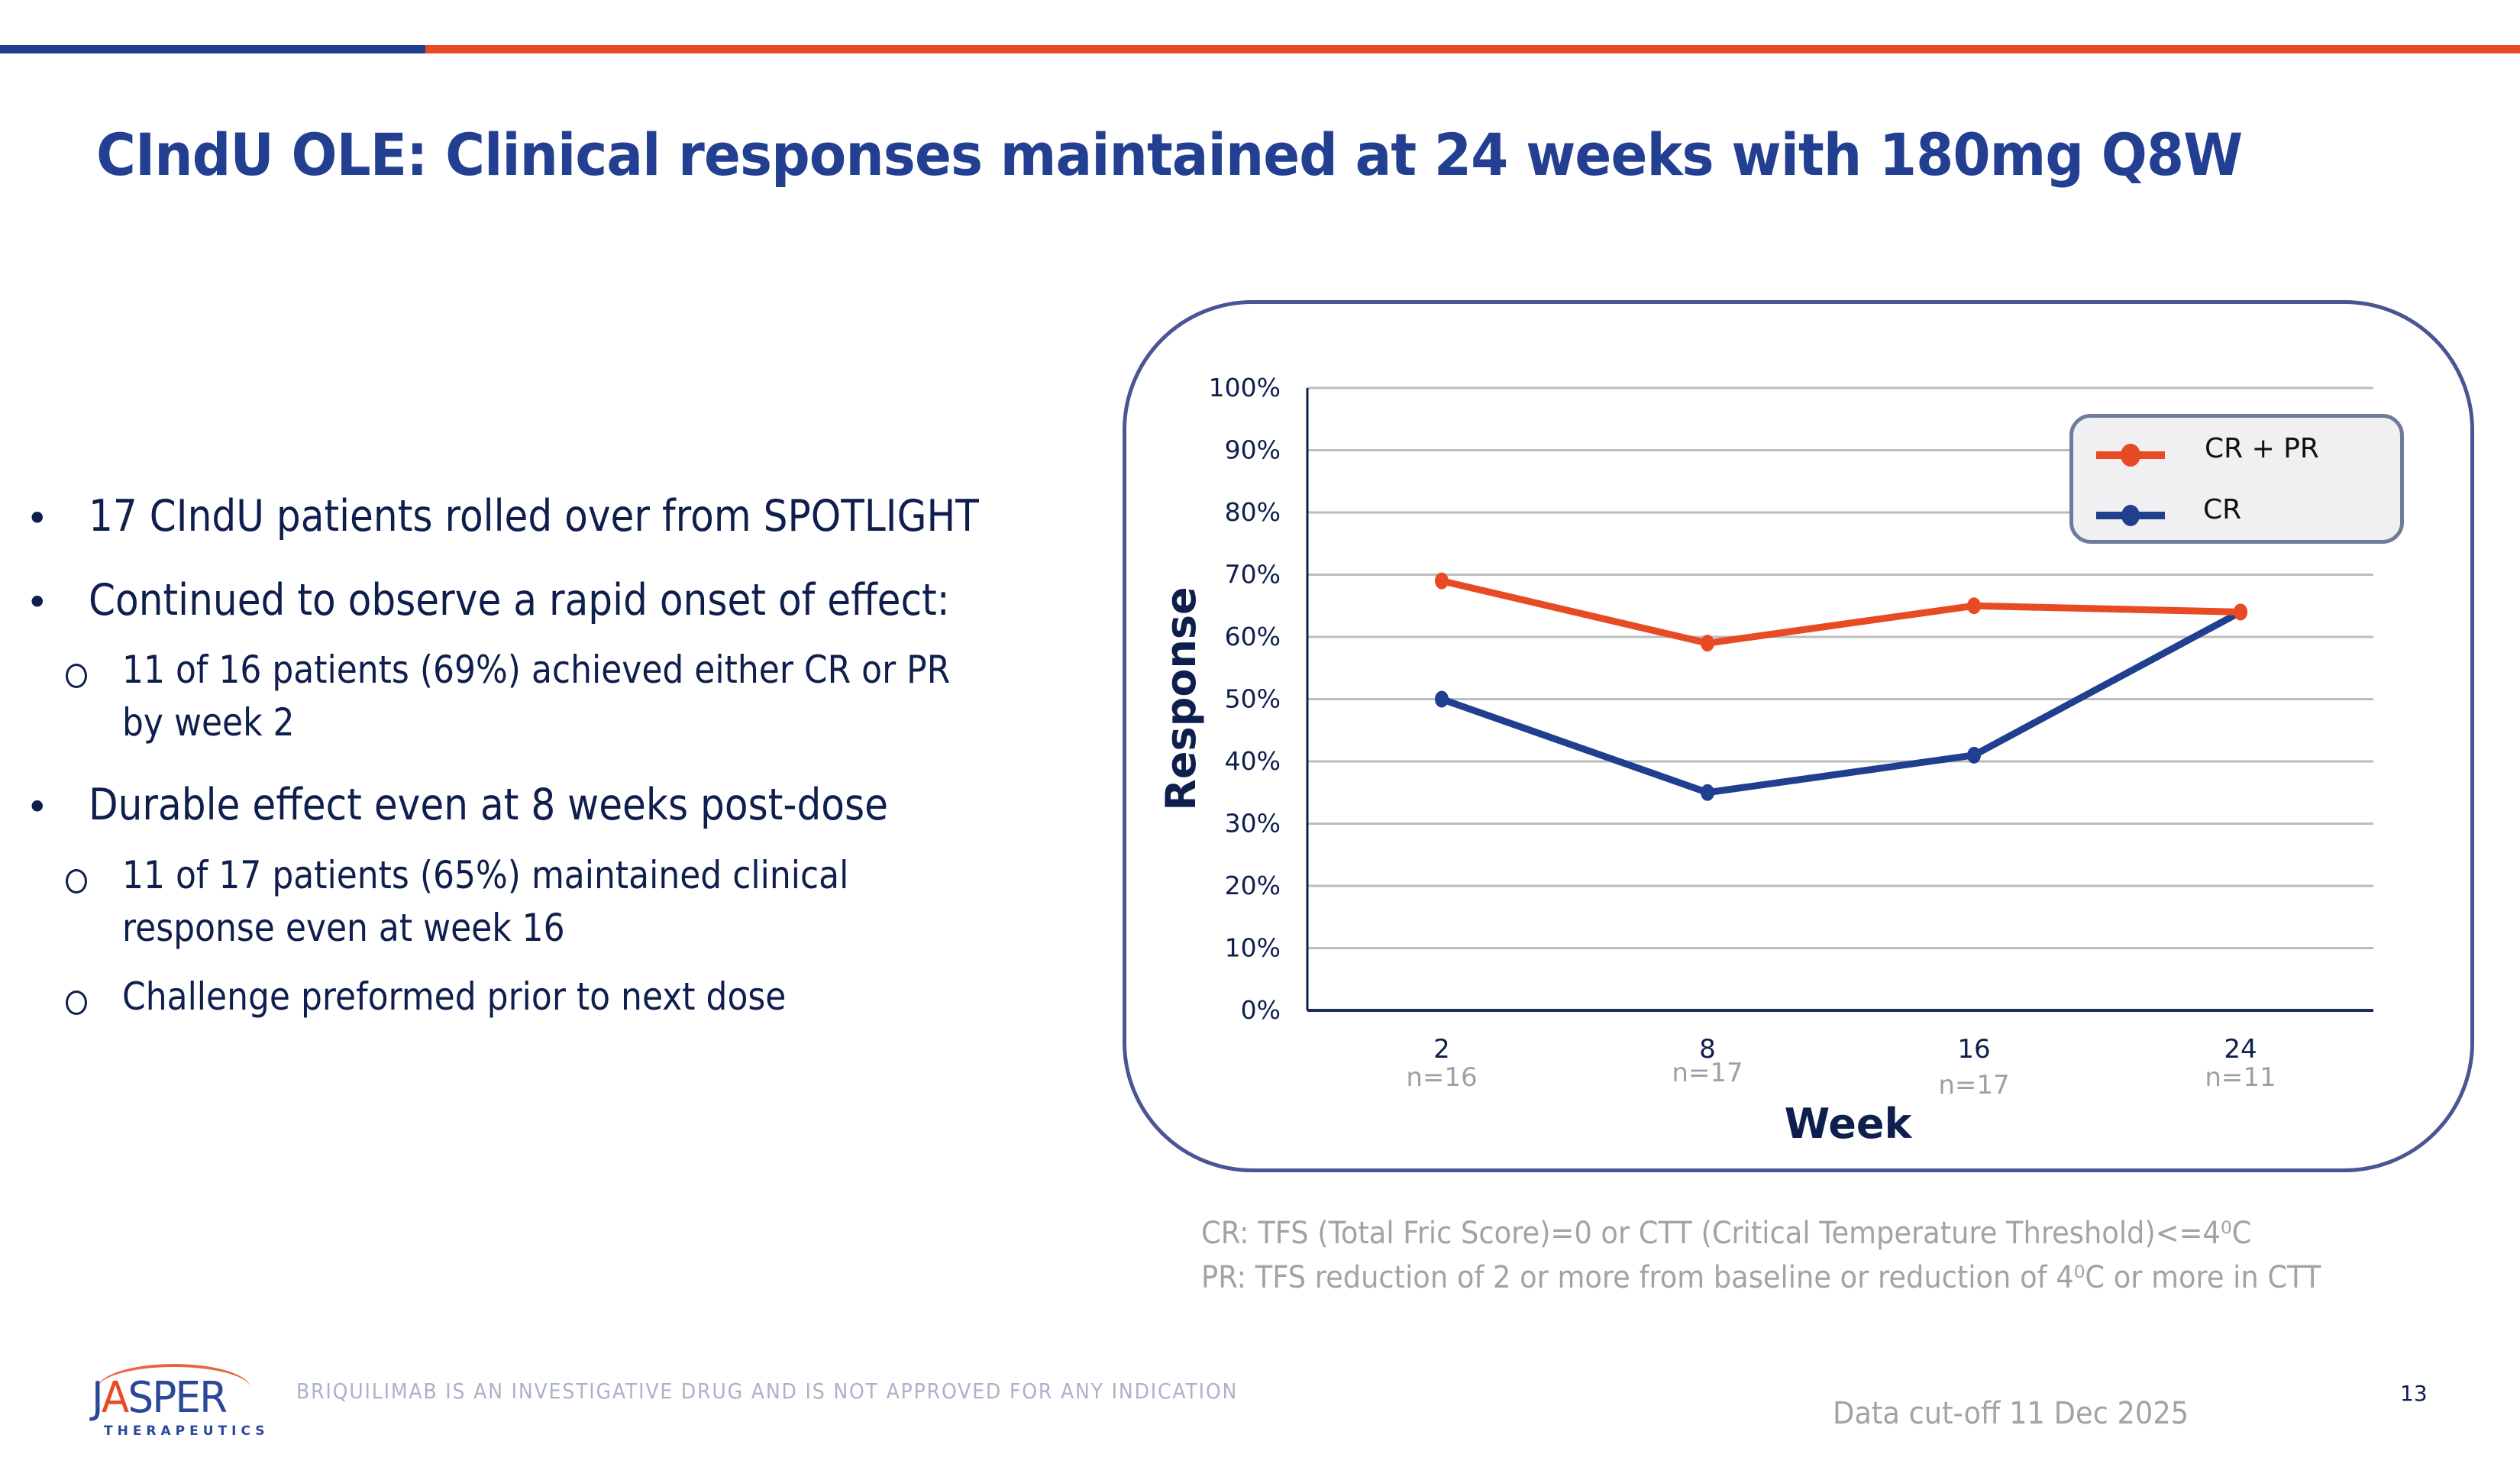 Image resolution: width=2520 pixels, height=1464 pixels. Describe the element at coordinates (1473, 49) in the screenshot. I see `header-accent-bar-orange` at that location.